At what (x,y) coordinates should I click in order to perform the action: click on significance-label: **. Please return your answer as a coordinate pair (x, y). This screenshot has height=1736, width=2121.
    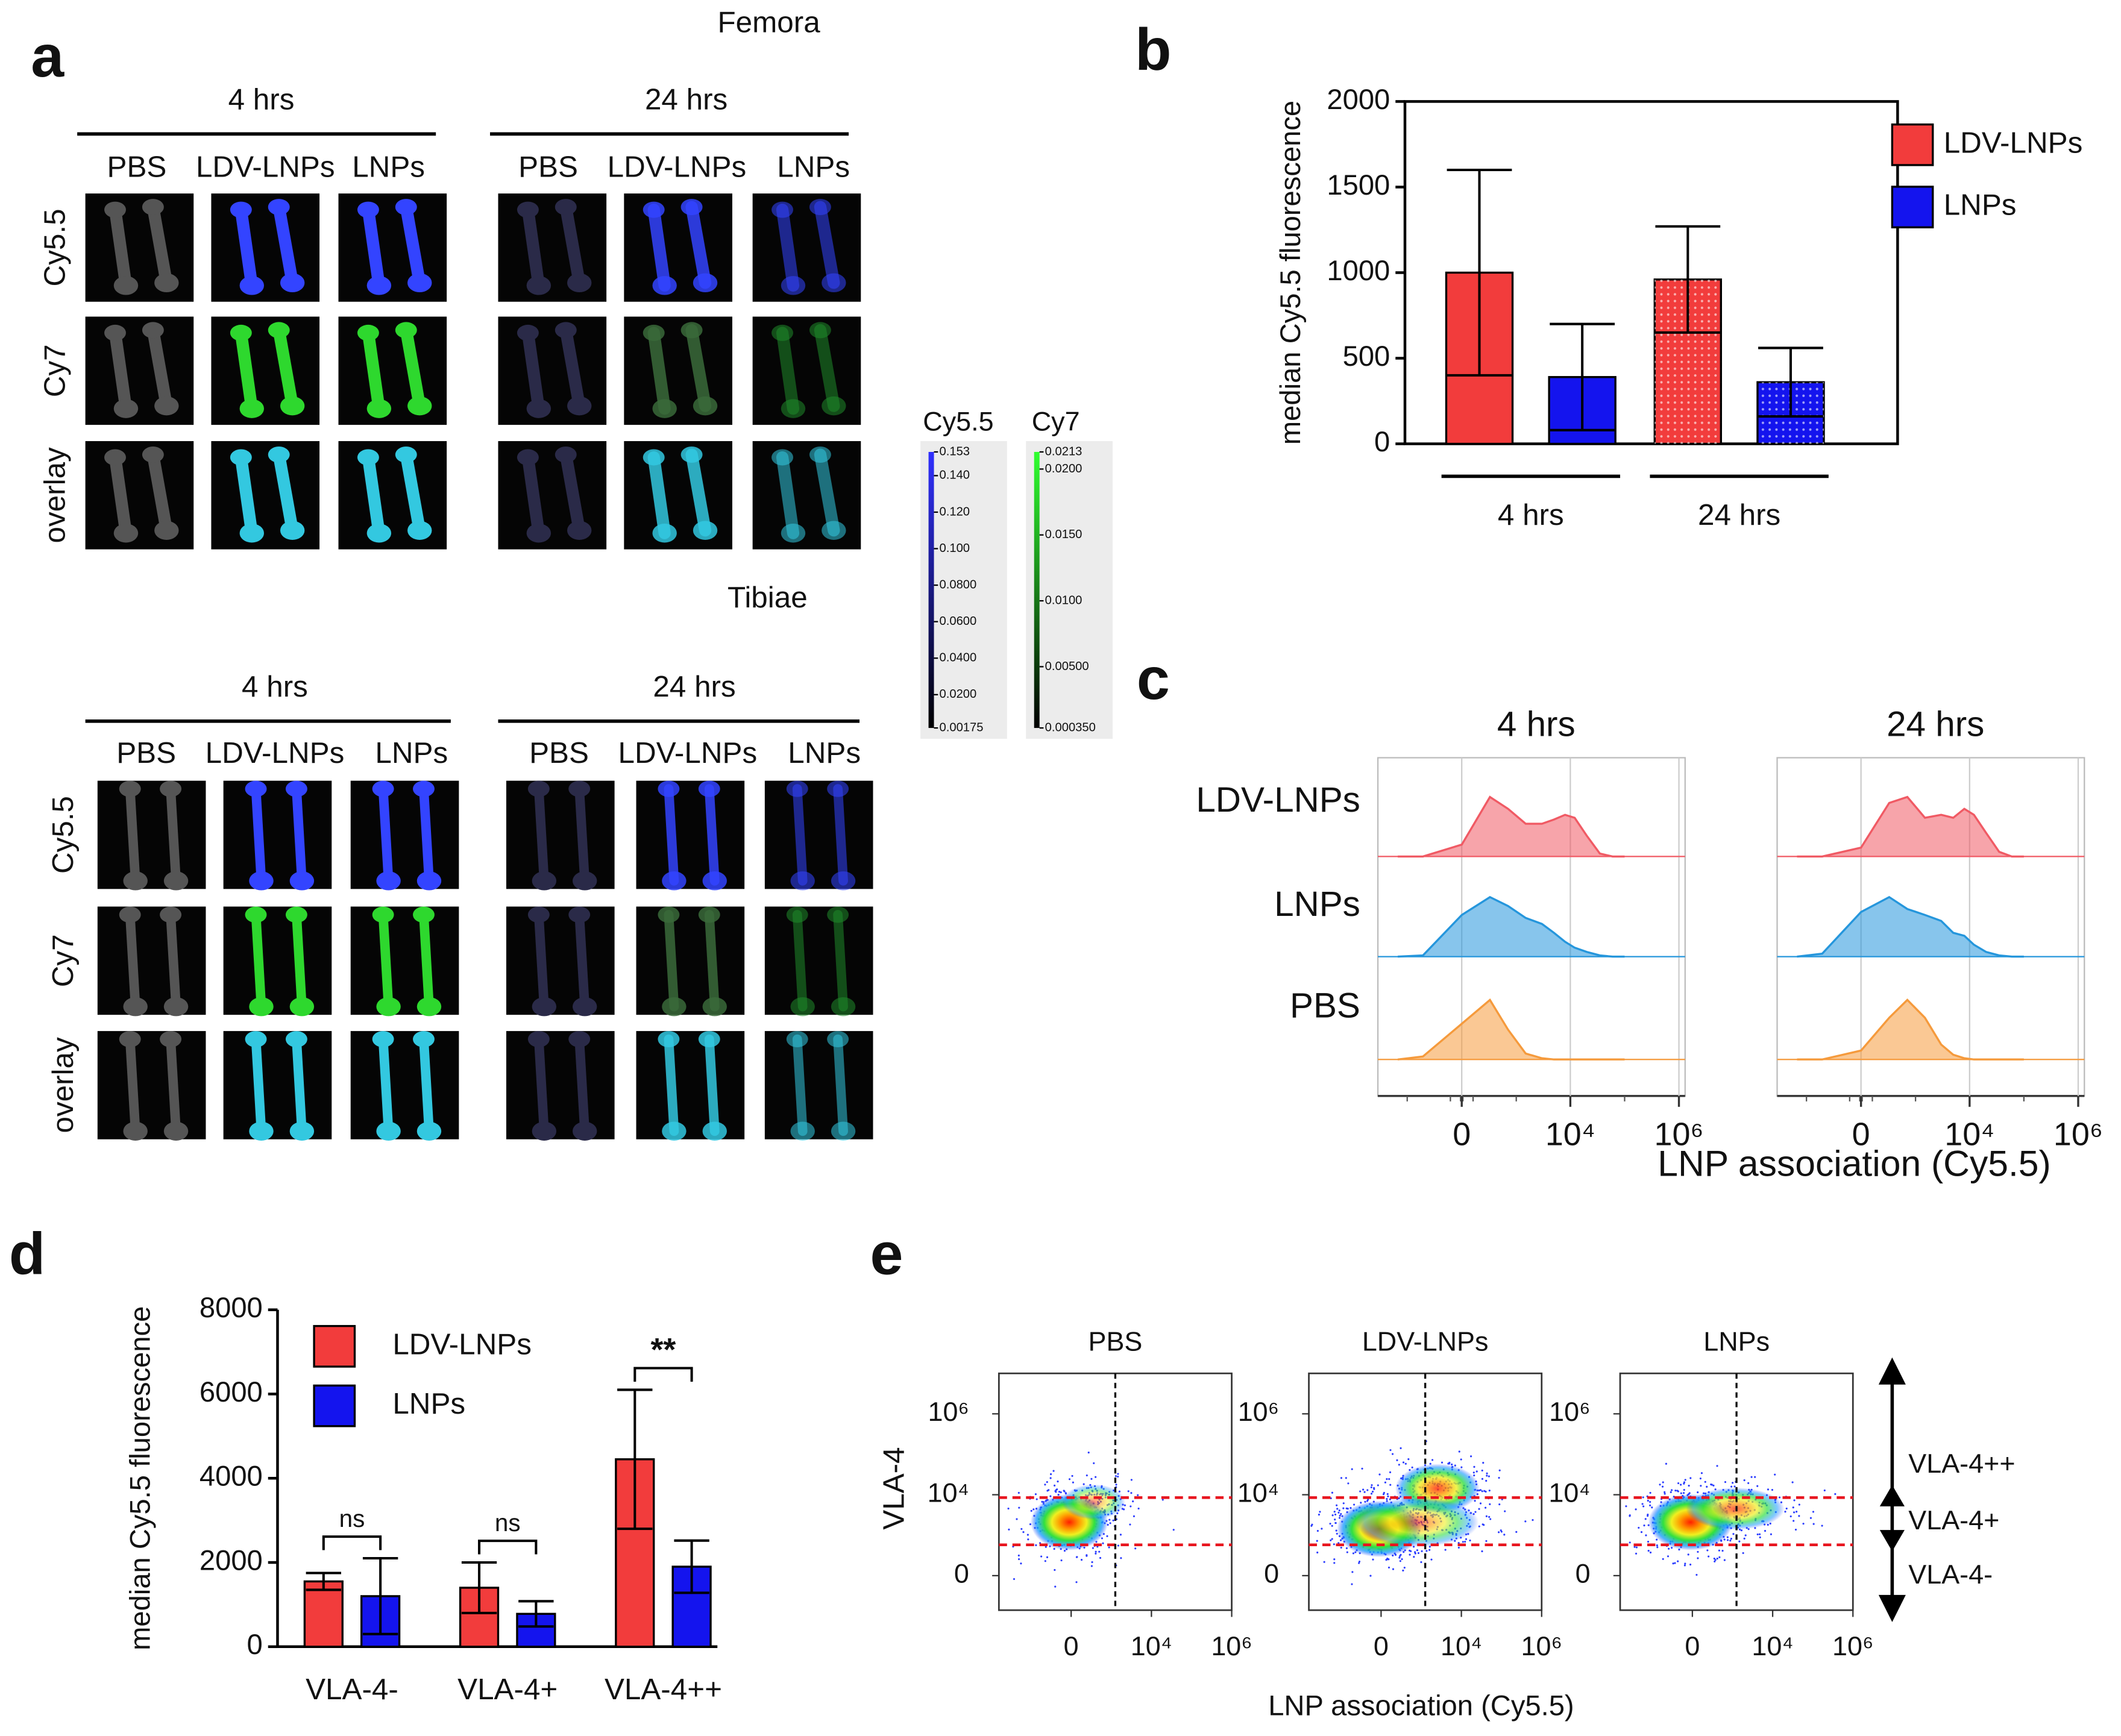
    Looking at the image, I should click on (663, 1350).